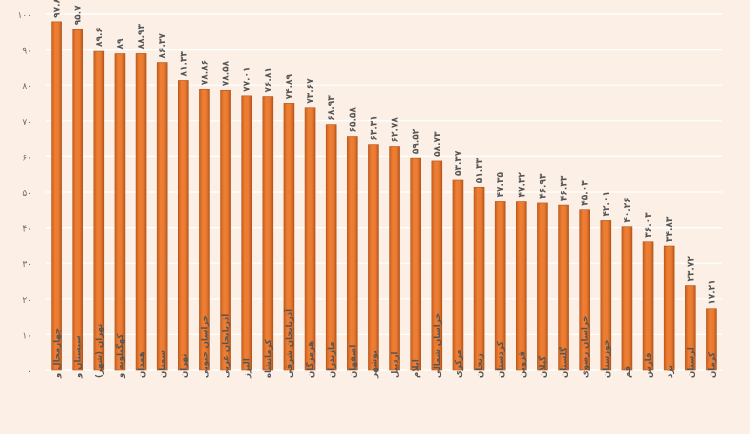  What do you see at coordinates (480, 170) in the screenshot?
I see `bar-value-label: ۵۱.۳۳` at bounding box center [480, 170].